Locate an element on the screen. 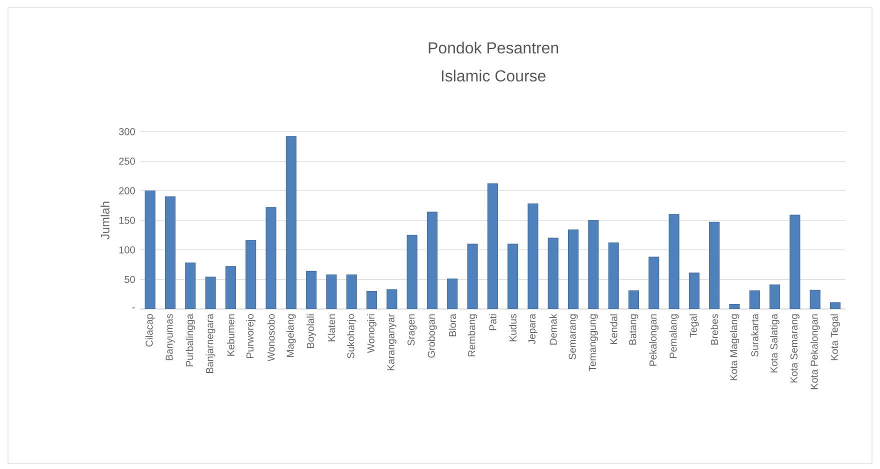 The width and height of the screenshot is (880, 469). x-tick-label: Grobogan is located at coordinates (432, 336).